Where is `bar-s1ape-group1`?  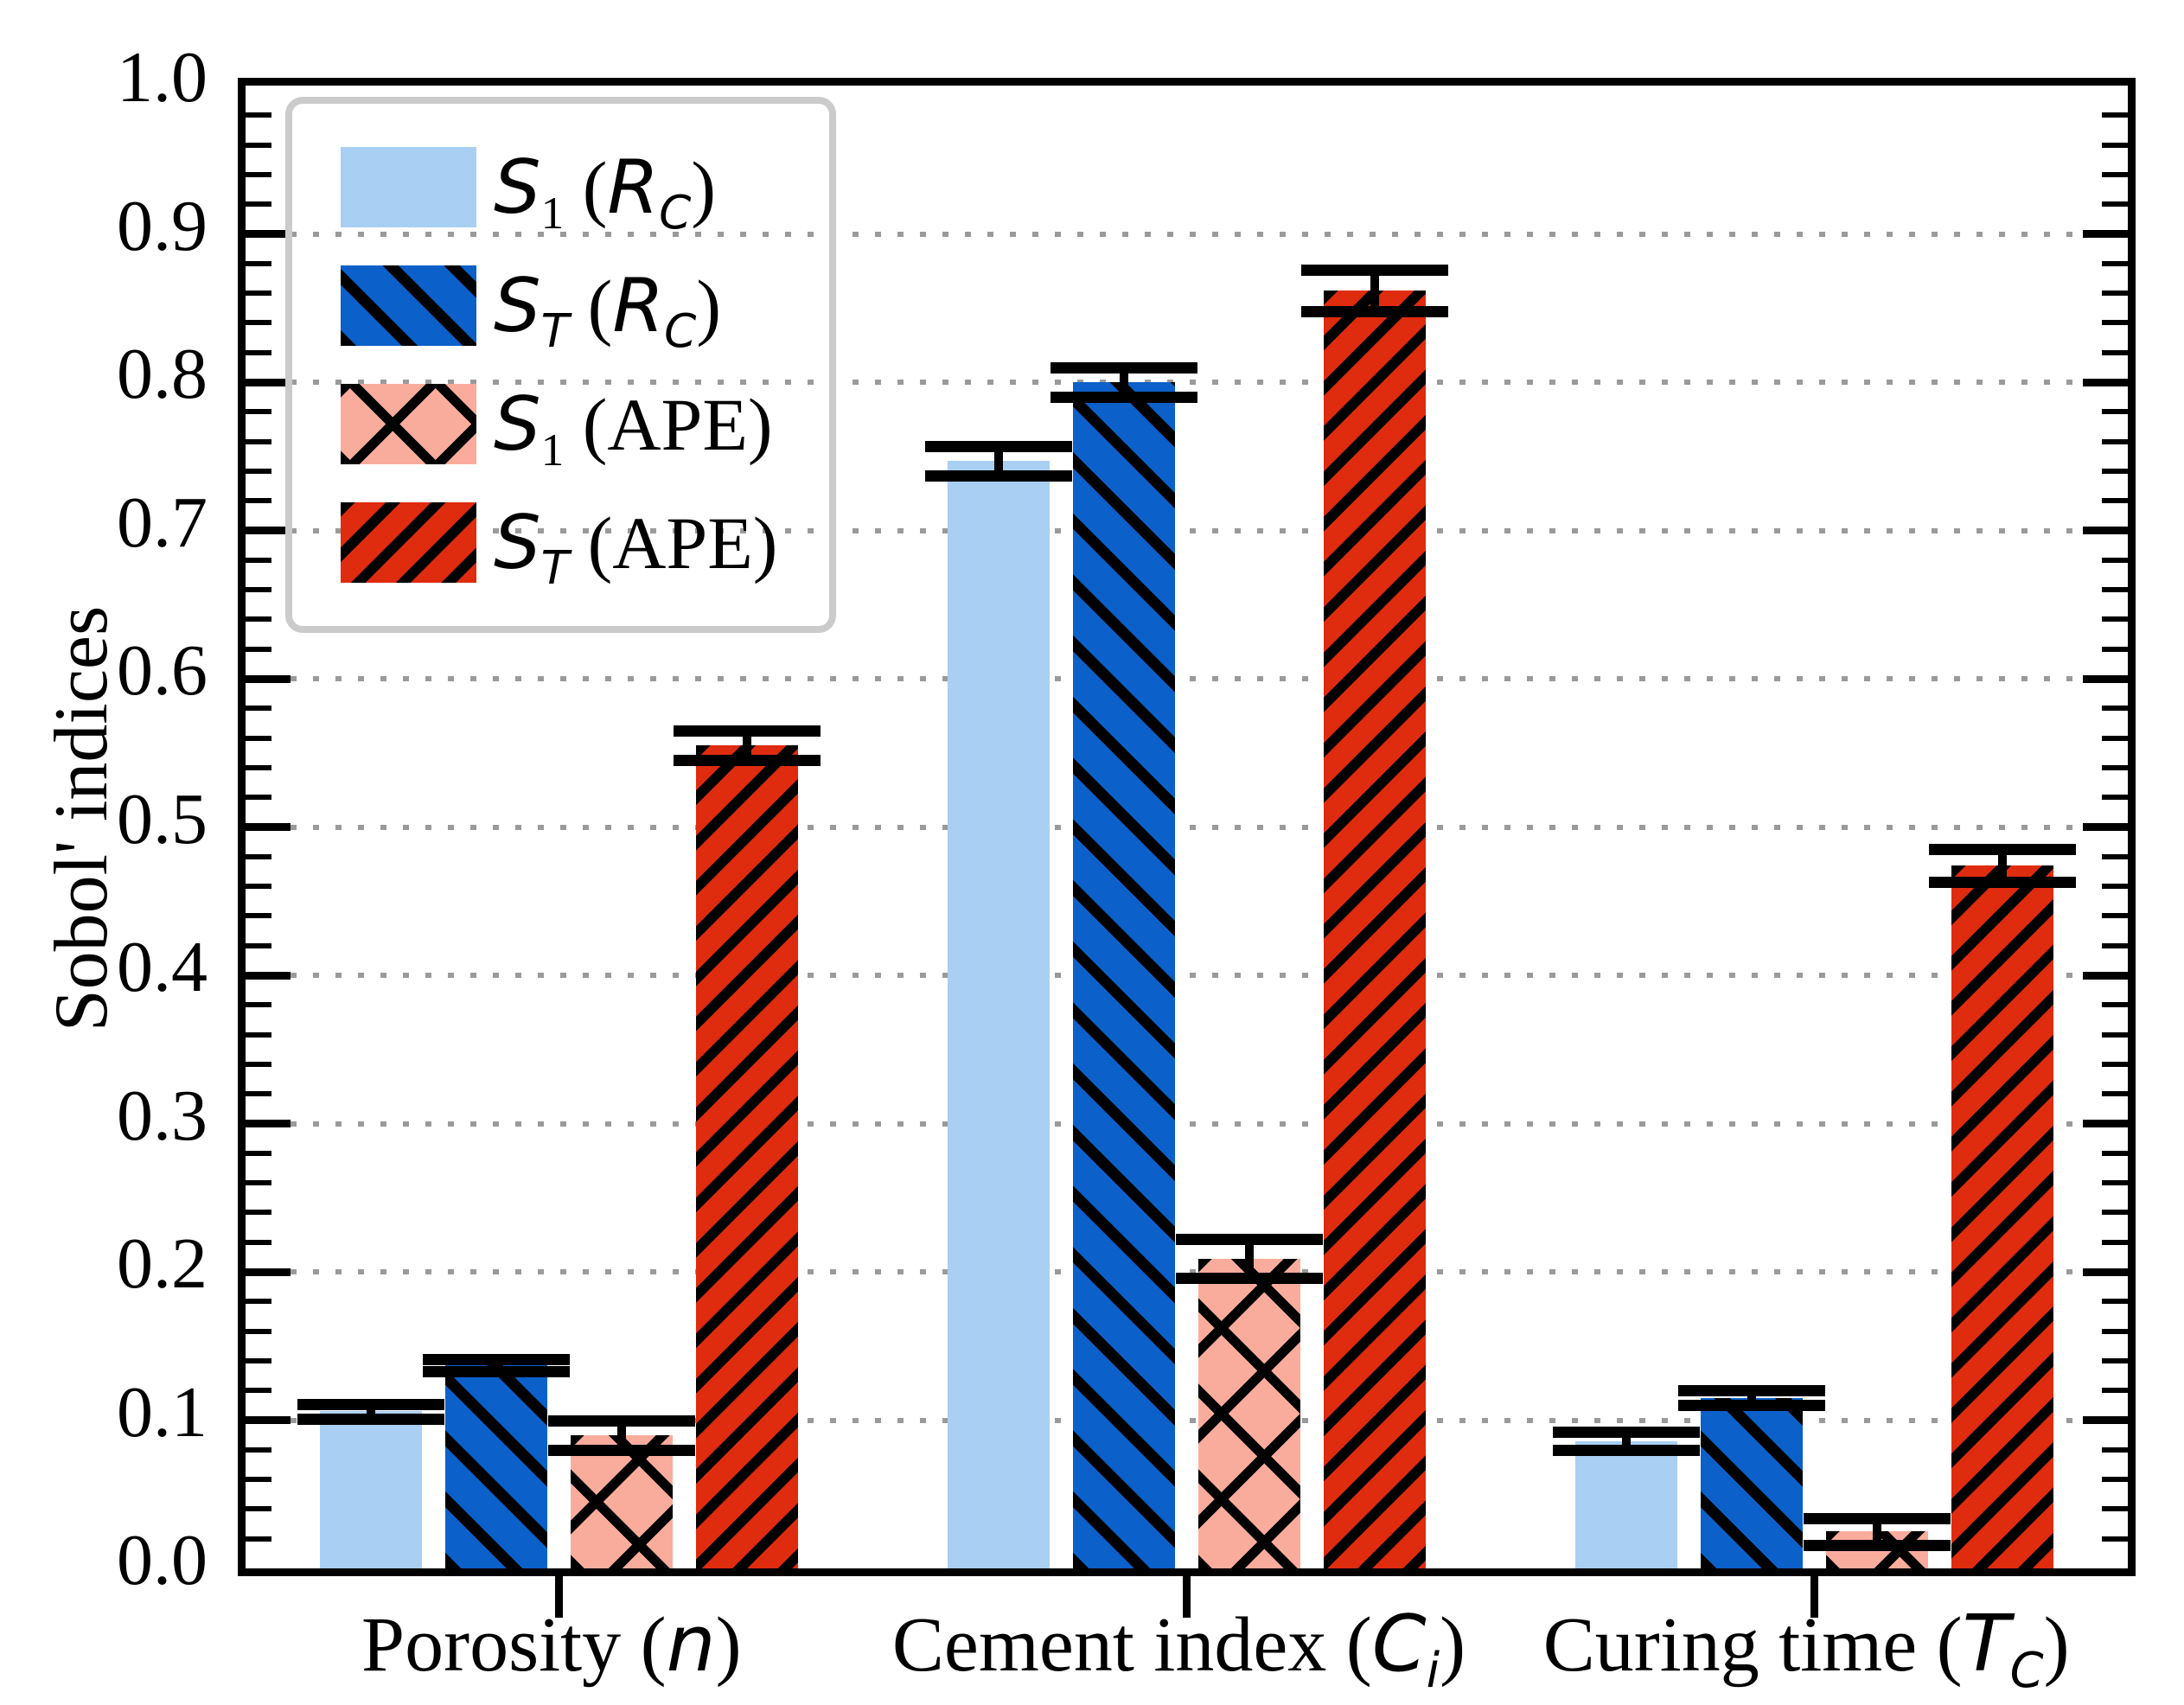
bar-s1ape-group1 is located at coordinates (1249, 1413).